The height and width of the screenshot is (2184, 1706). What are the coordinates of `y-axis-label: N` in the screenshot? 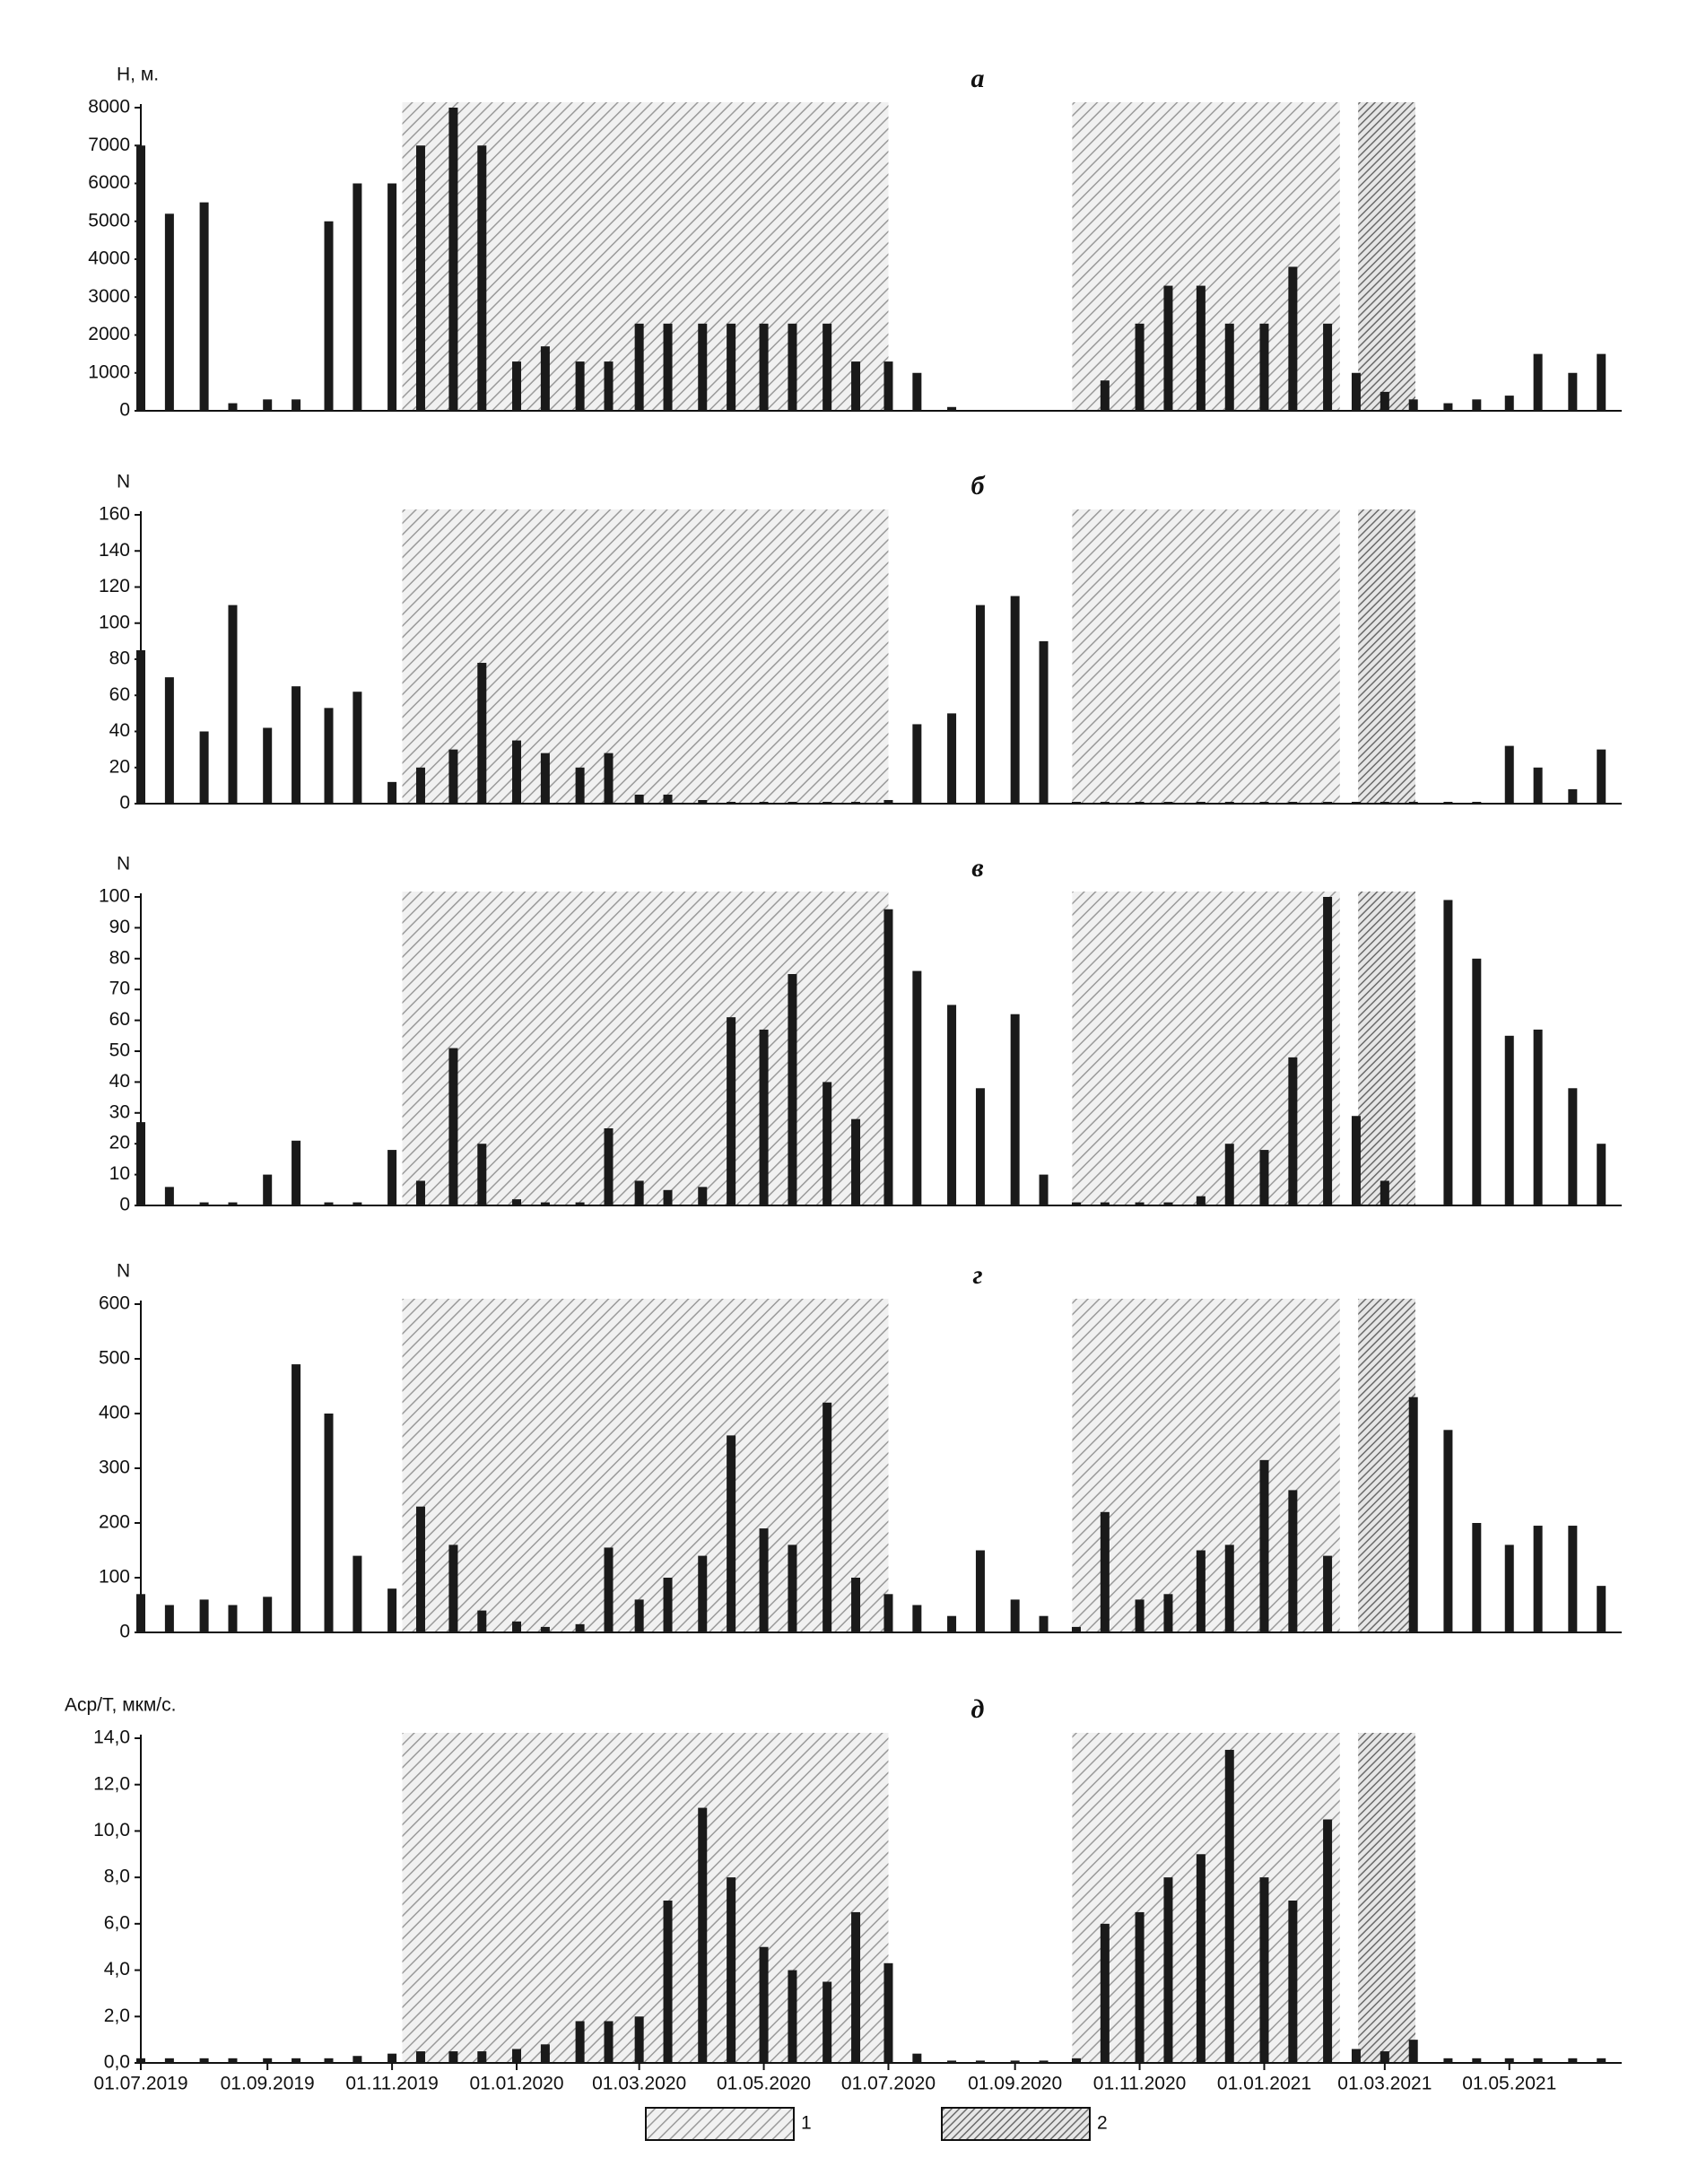 It's located at (123, 1271).